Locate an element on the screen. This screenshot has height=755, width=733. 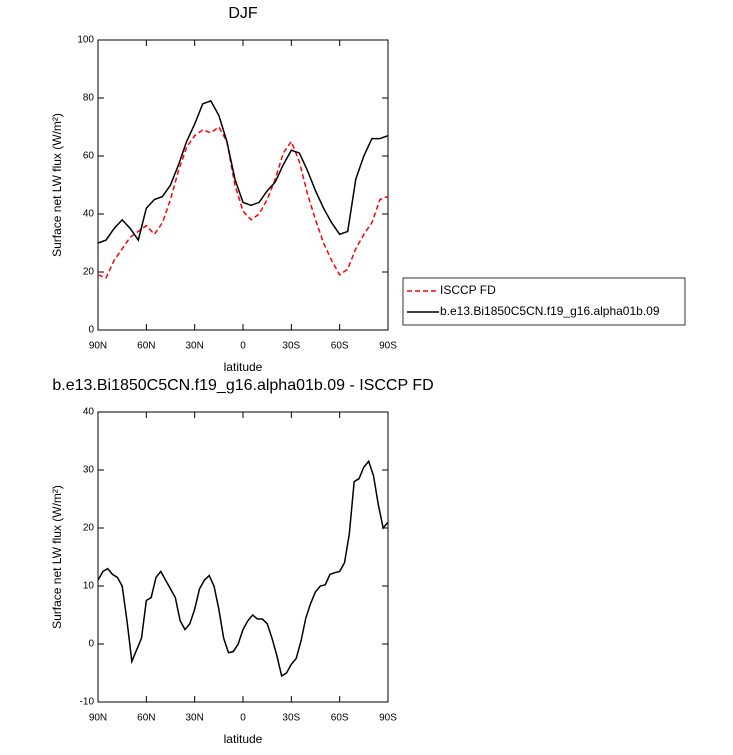
chart-title: DJF is located at coordinates (243, 13).